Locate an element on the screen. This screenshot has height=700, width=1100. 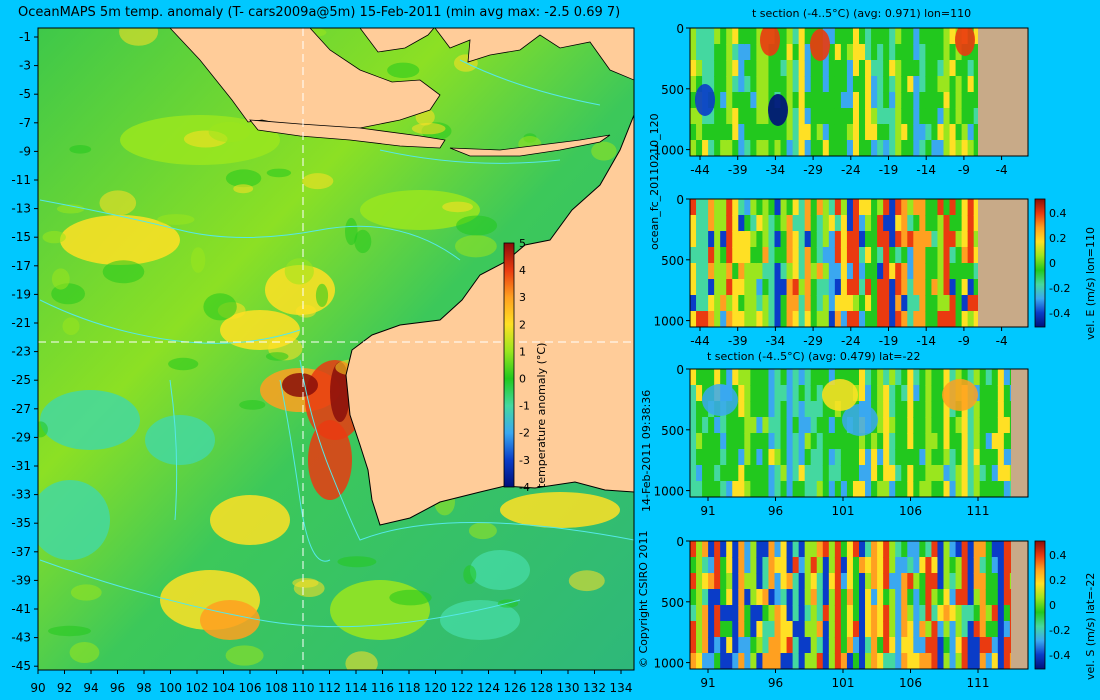
run-id-label: ocean_fc_20110210_120 is located at coordinates (654, 181).